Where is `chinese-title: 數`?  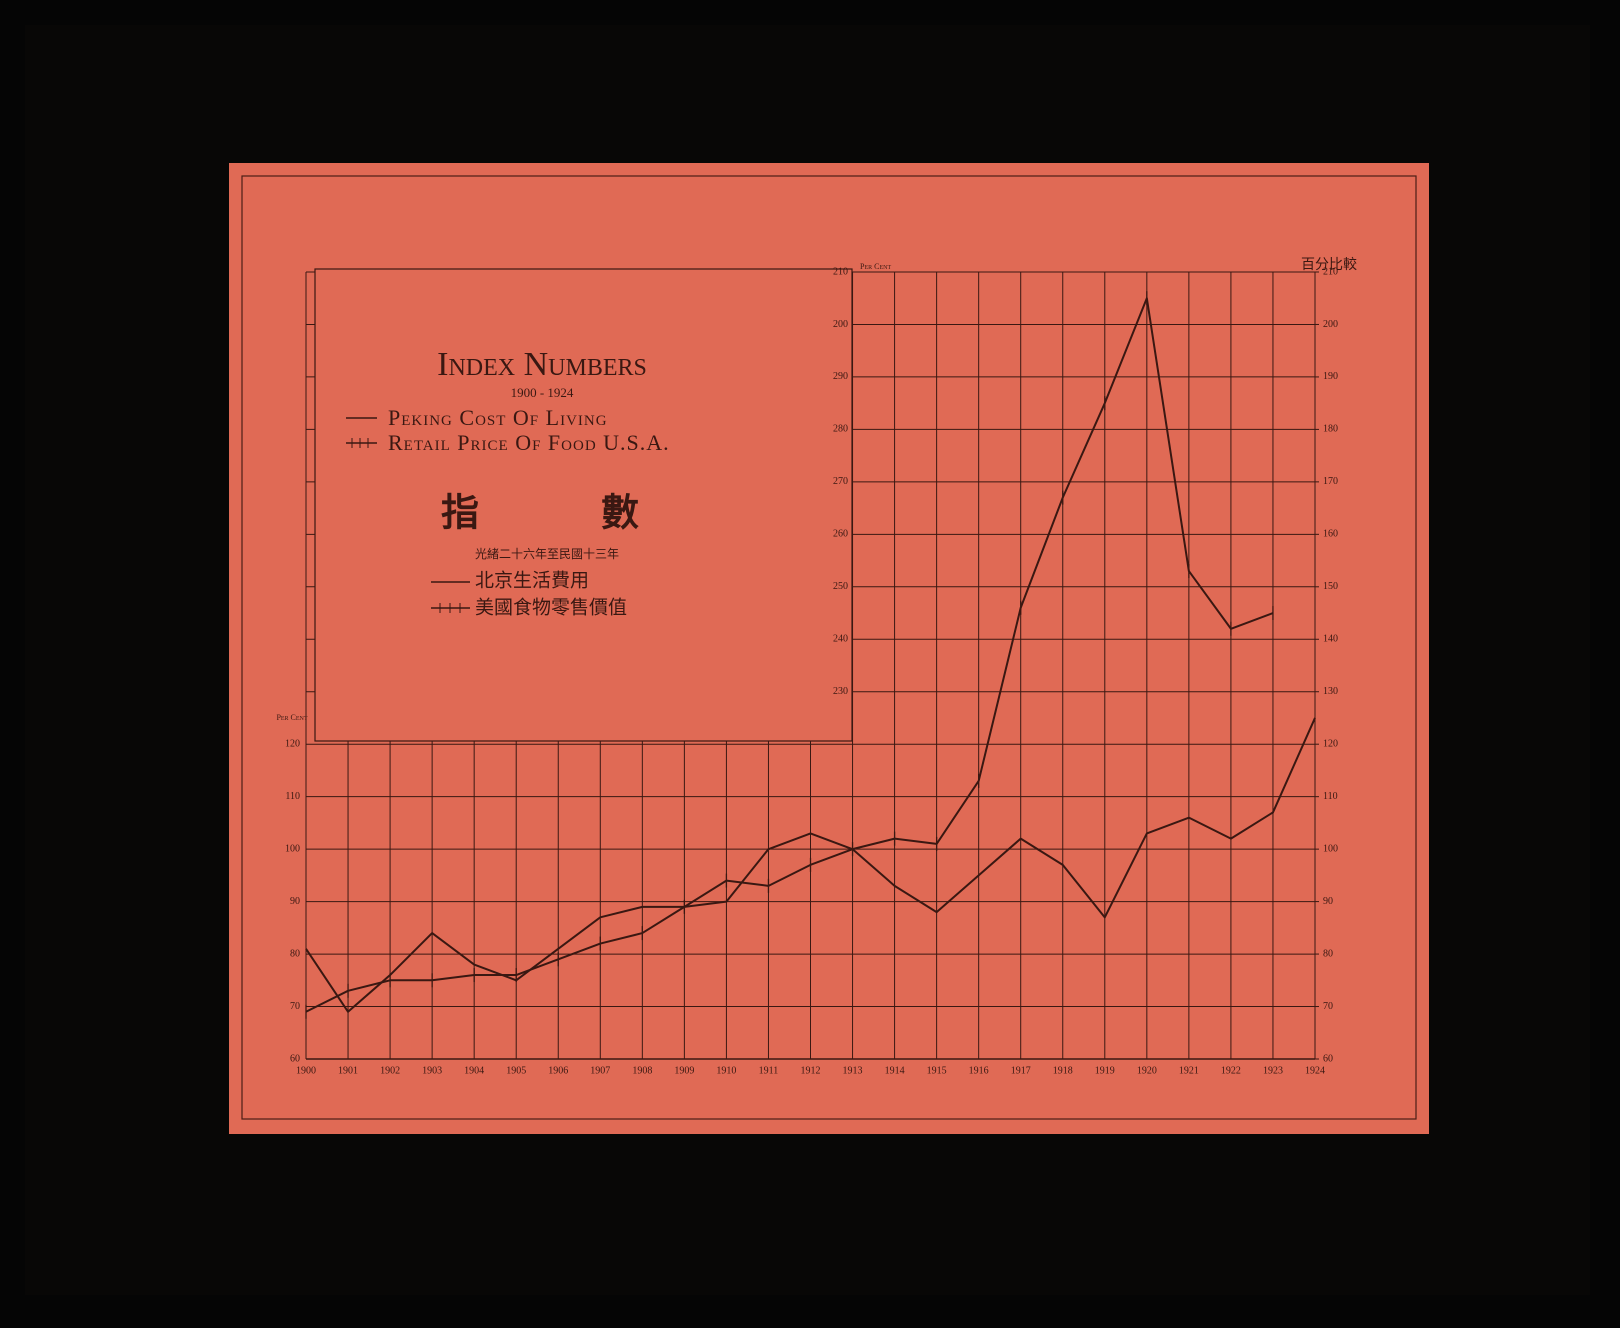 chinese-title: 數 is located at coordinates (620, 514).